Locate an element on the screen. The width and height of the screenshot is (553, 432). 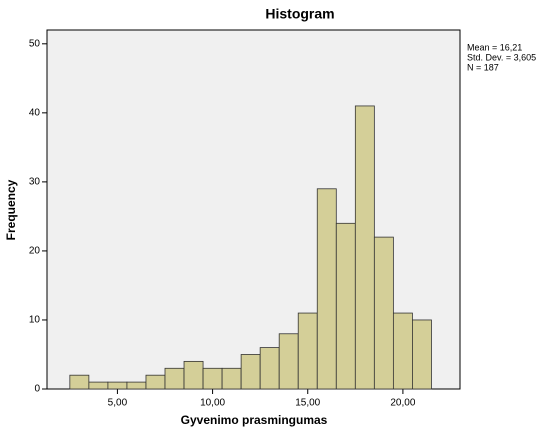
x-tick-label: 15,00 is located at coordinates (307, 403).